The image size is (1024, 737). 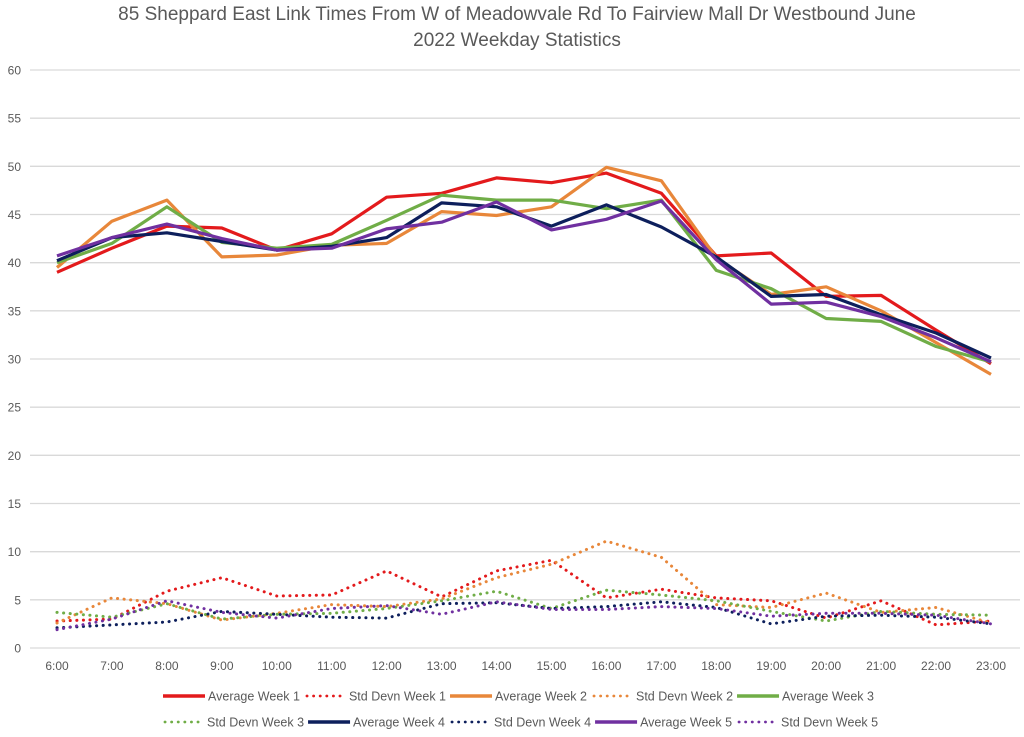 What do you see at coordinates (442, 666) in the screenshot?
I see `x-tick-label: 13:00` at bounding box center [442, 666].